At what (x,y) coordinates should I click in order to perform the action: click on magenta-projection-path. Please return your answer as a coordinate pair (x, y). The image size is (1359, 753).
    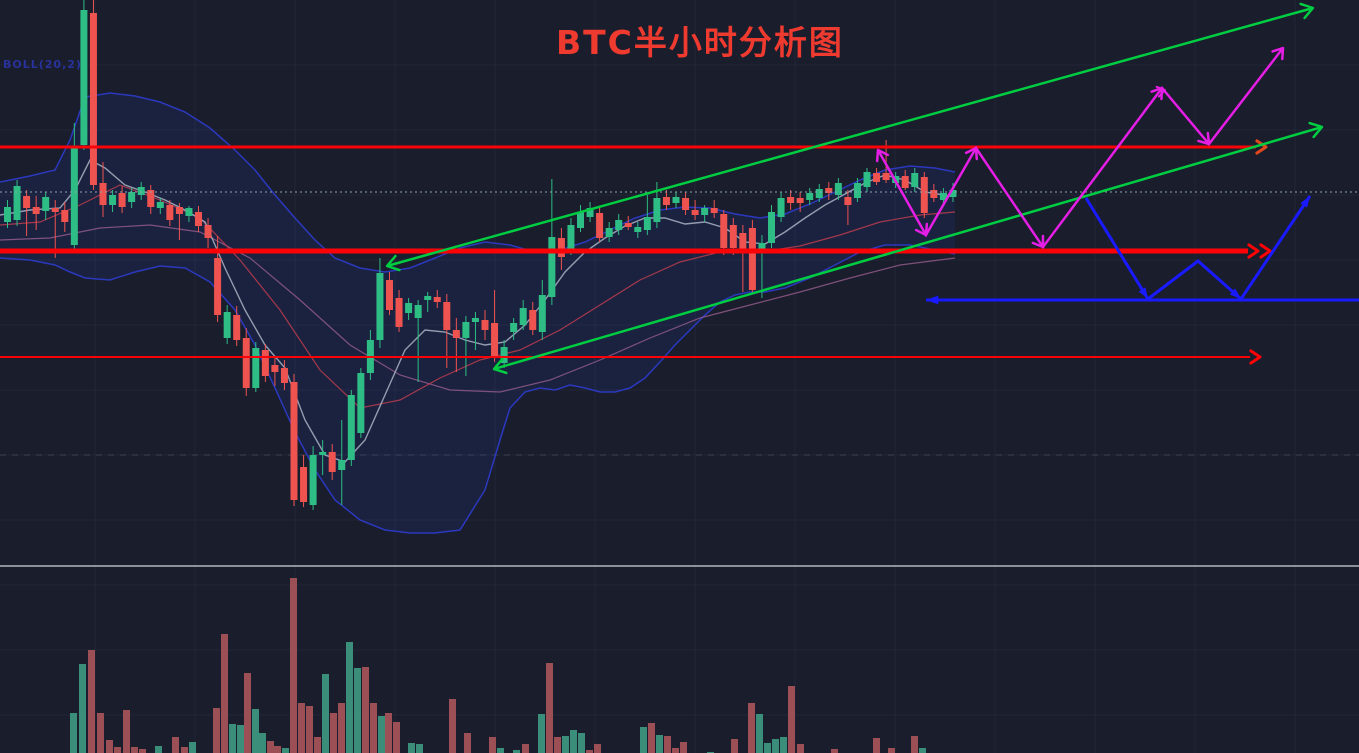
    Looking at the image, I should click on (1080, 148).